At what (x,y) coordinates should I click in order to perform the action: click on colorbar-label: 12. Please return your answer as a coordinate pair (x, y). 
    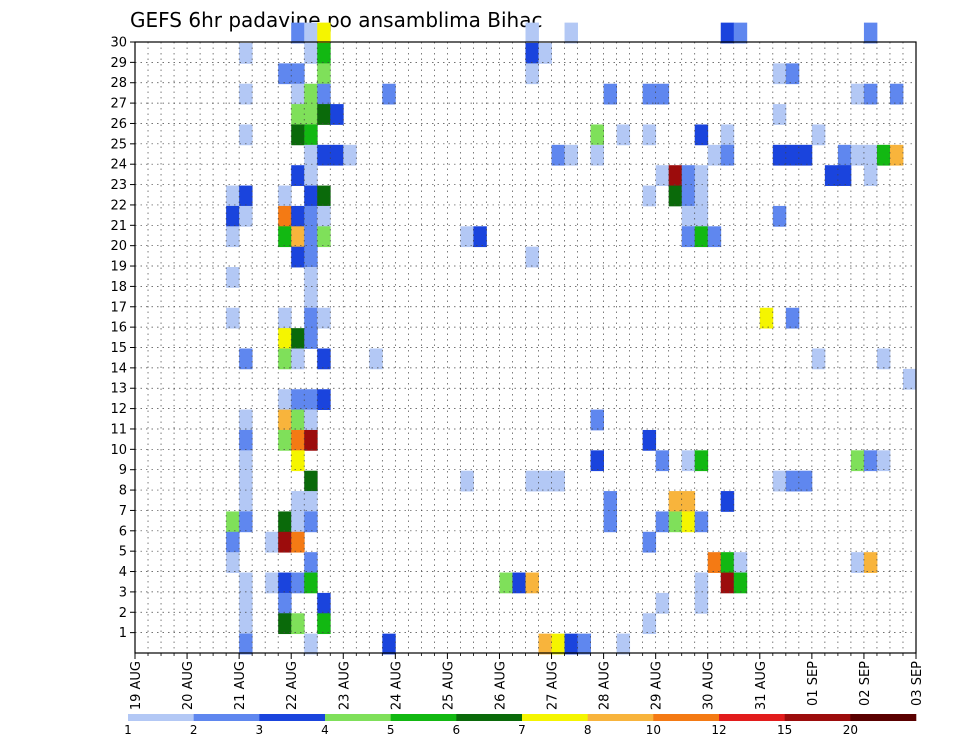
    Looking at the image, I should click on (718, 730).